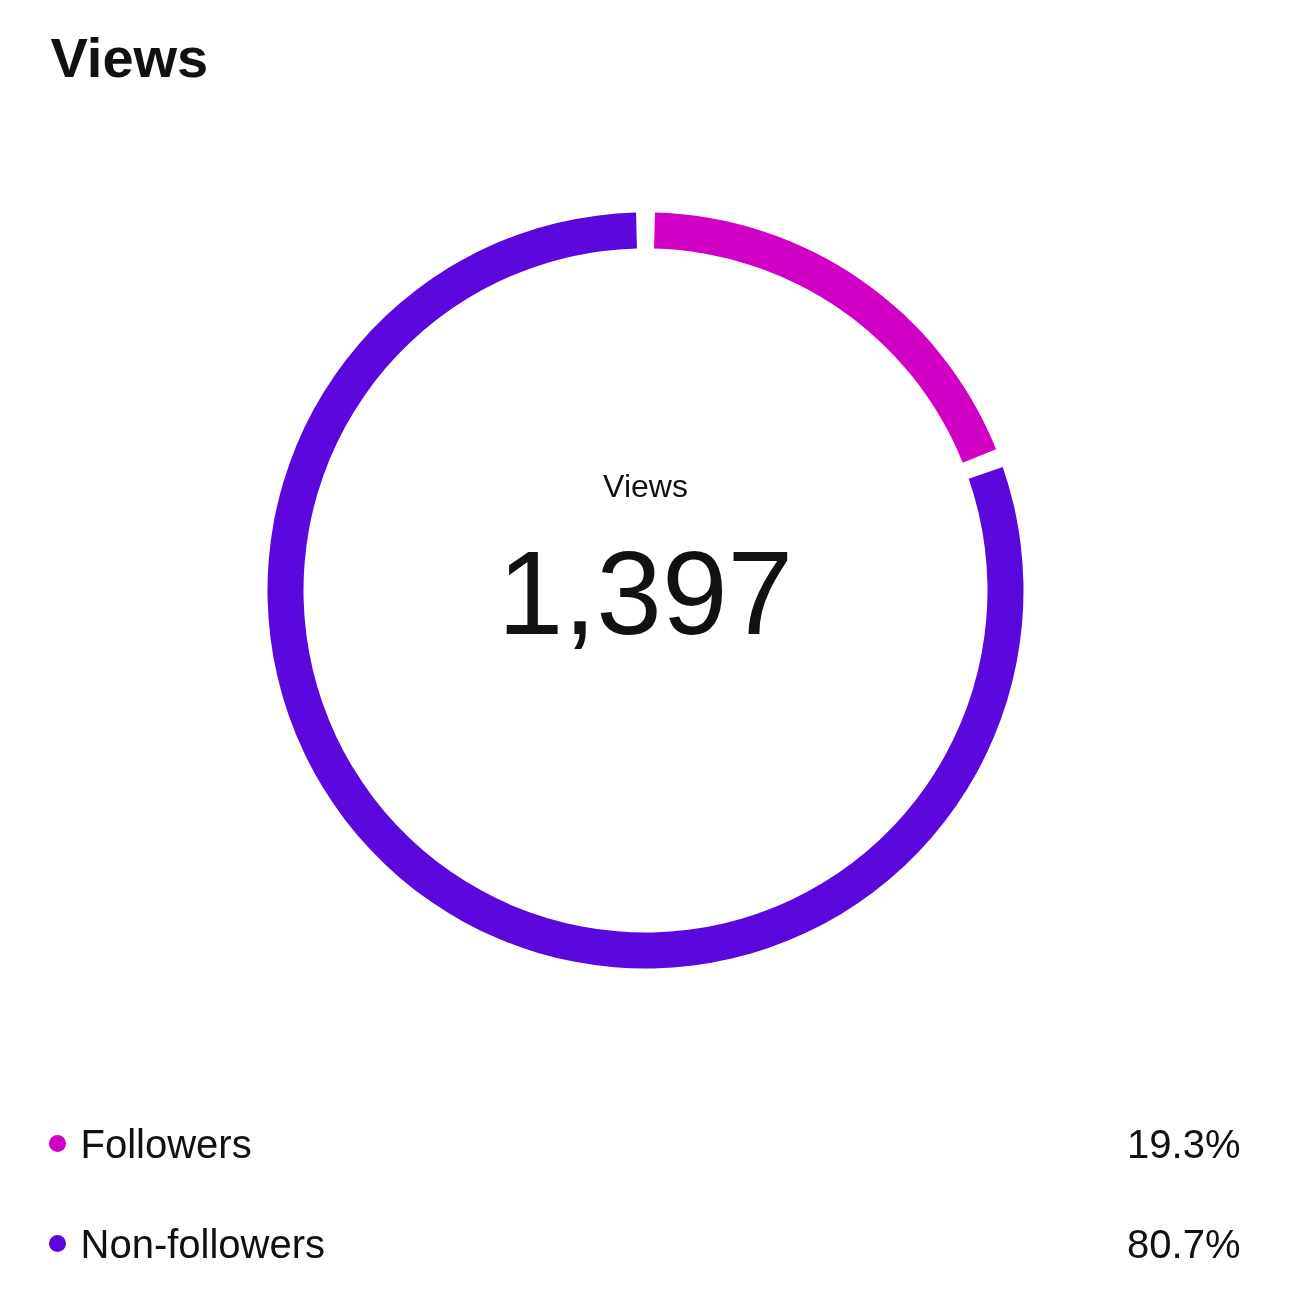 This screenshot has width=1290, height=1290. I want to click on text: 1,397, so click(645, 592).